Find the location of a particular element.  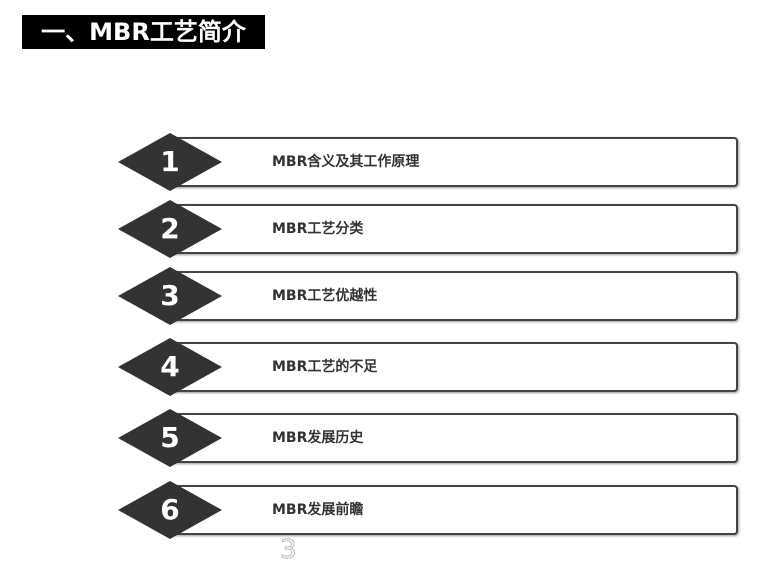

slide-title: 一、MBR工艺简介 is located at coordinates (143, 32).